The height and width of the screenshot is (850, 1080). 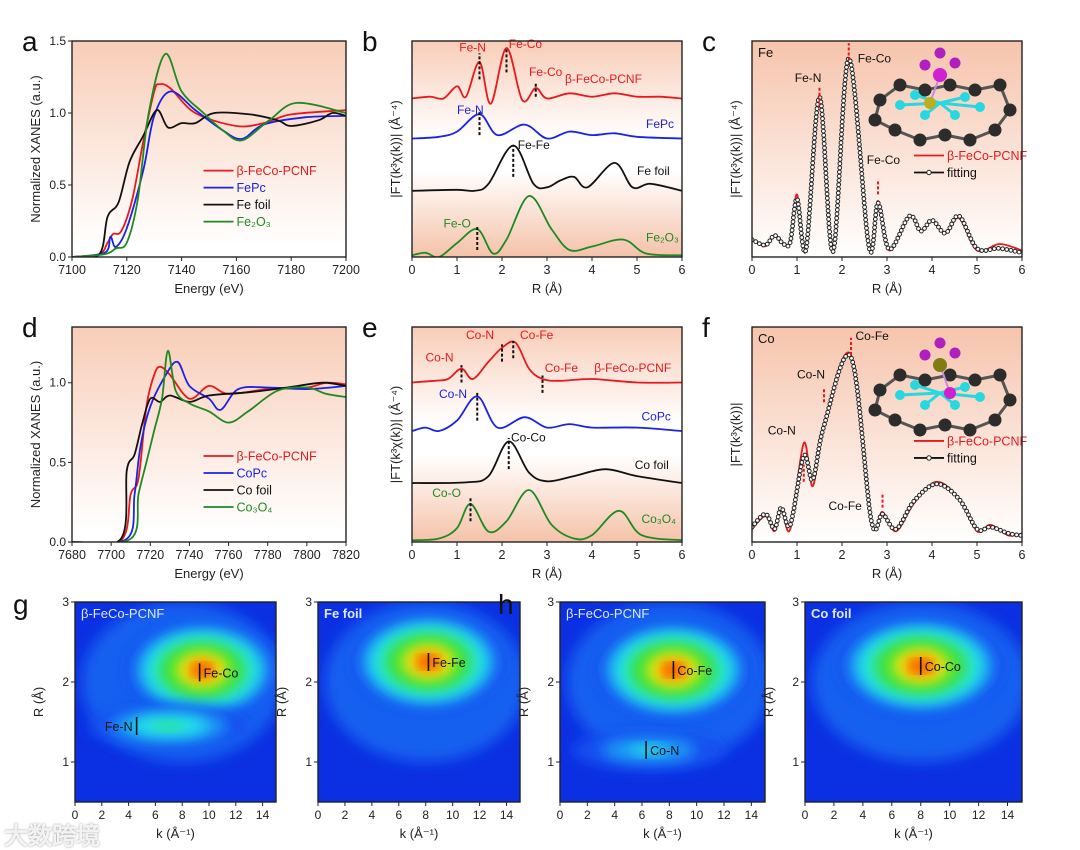 What do you see at coordinates (209, 451) in the screenshot?
I see `series-line-copc` at bounding box center [209, 451].